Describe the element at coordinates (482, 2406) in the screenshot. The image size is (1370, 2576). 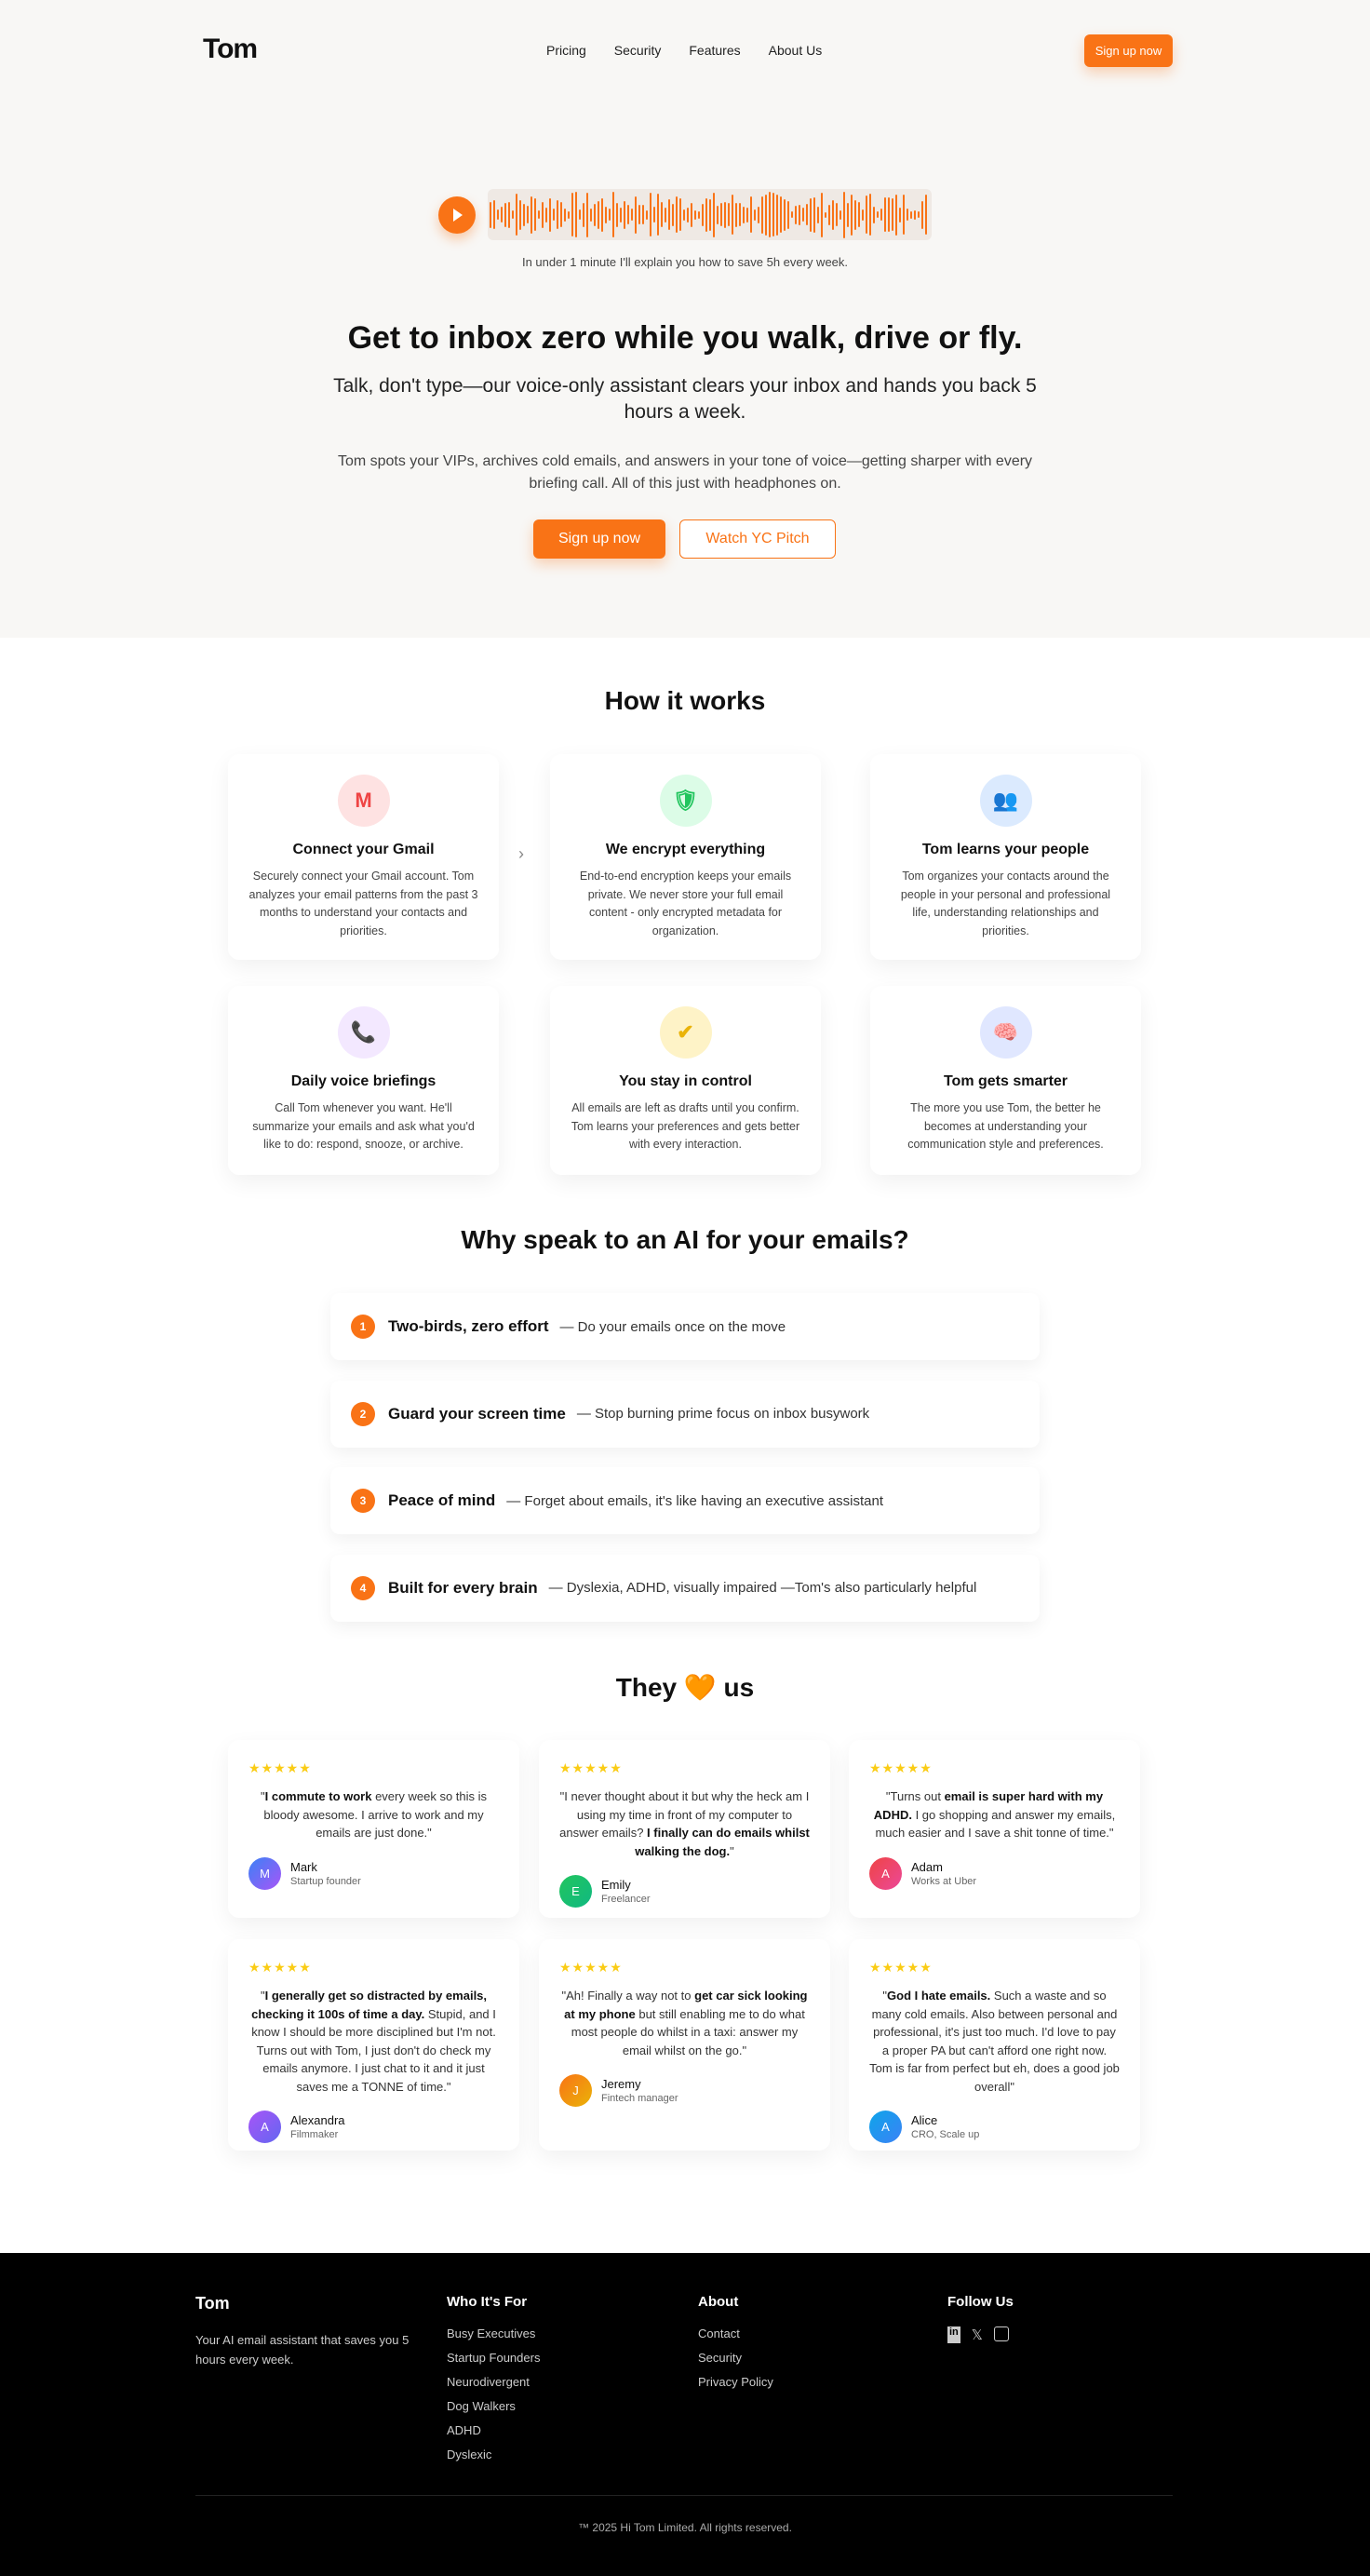
I see `footer-link: Dog Walkers` at that location.